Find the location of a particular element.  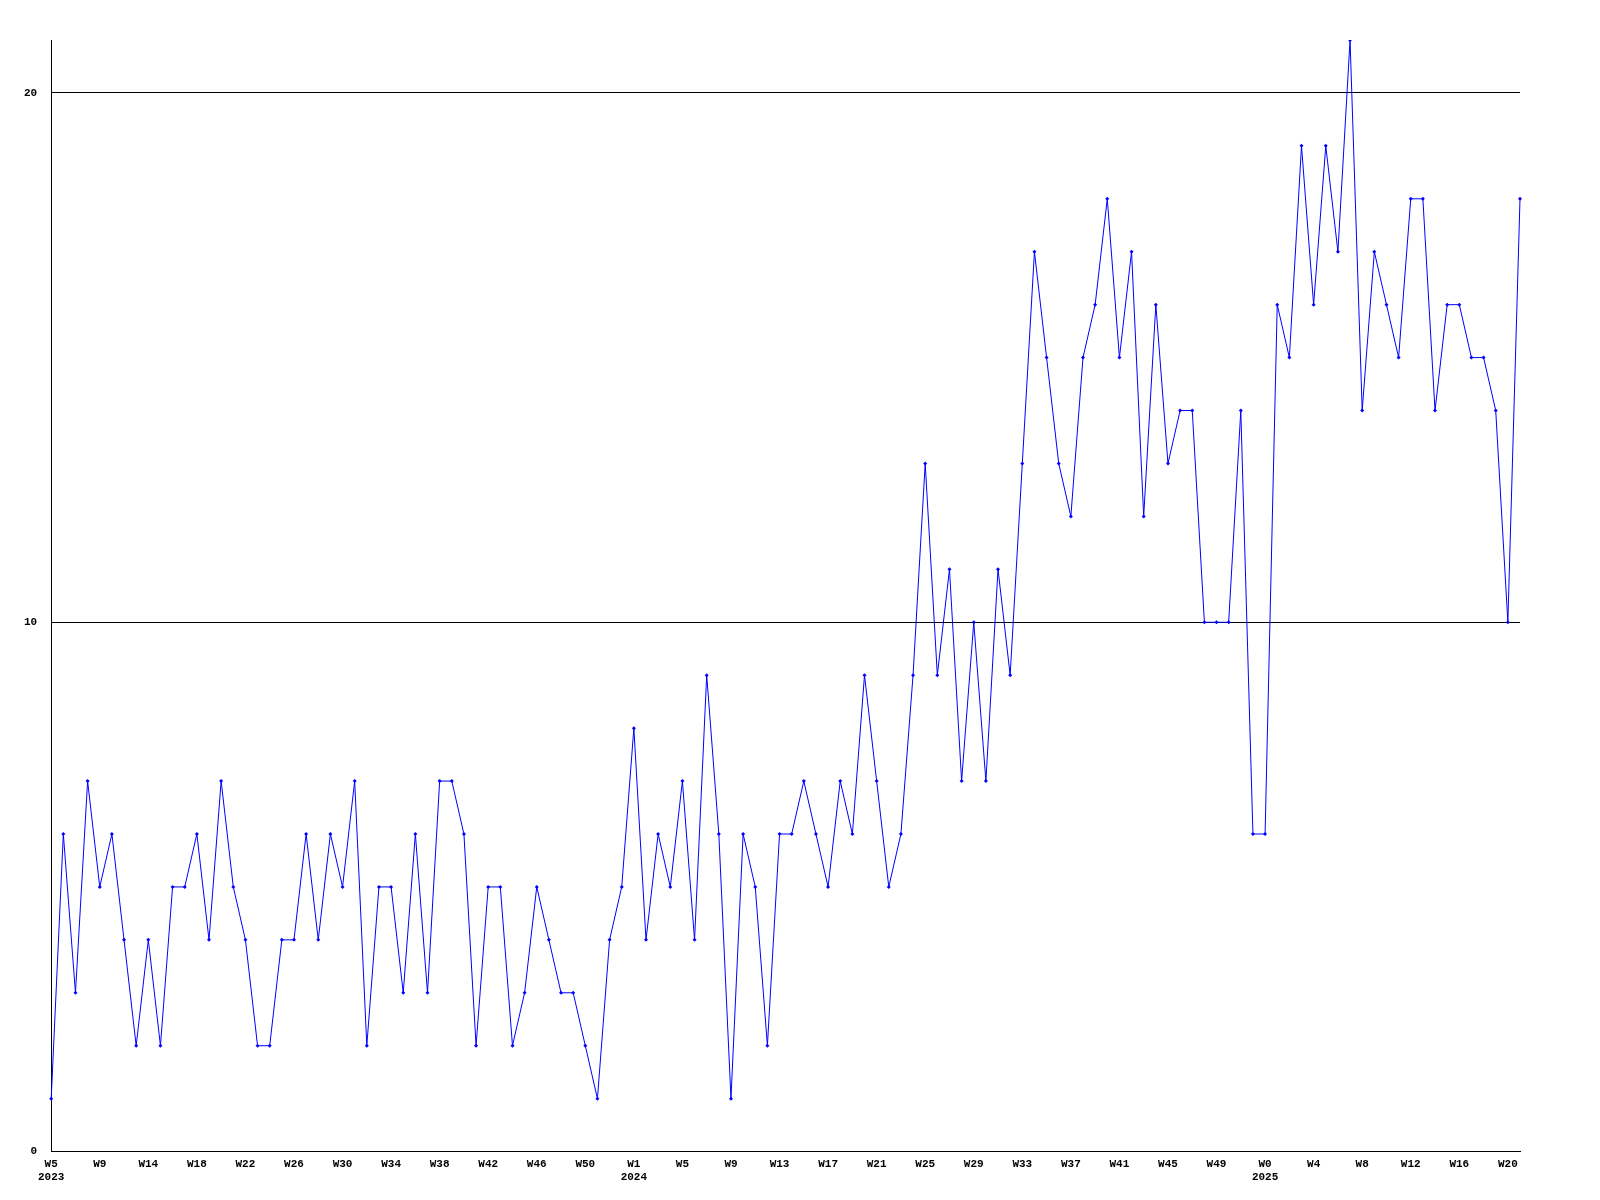

x-tick-label: W26 is located at coordinates (294, 1163).